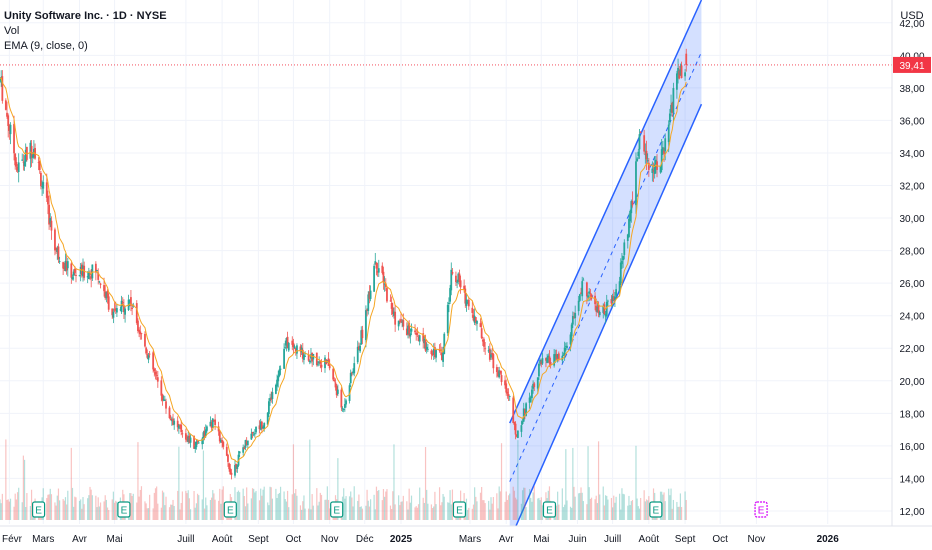 The image size is (932, 550). I want to click on volume-indicator-label: Vol, so click(12, 31).